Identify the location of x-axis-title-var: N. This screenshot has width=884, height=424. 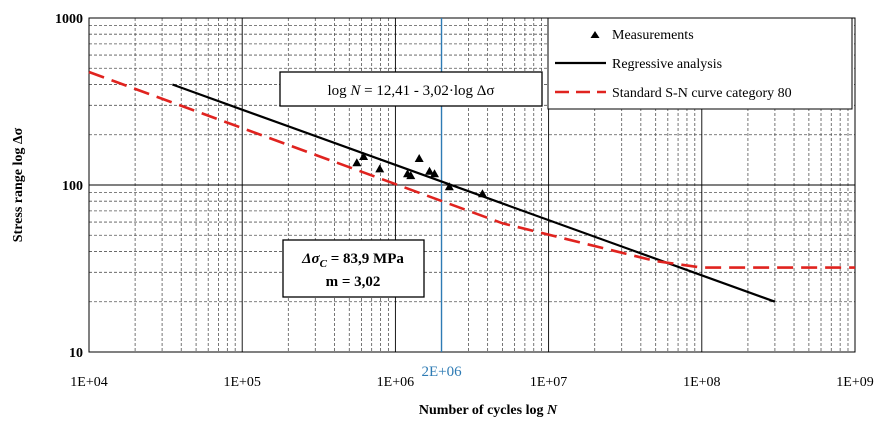
(552, 410).